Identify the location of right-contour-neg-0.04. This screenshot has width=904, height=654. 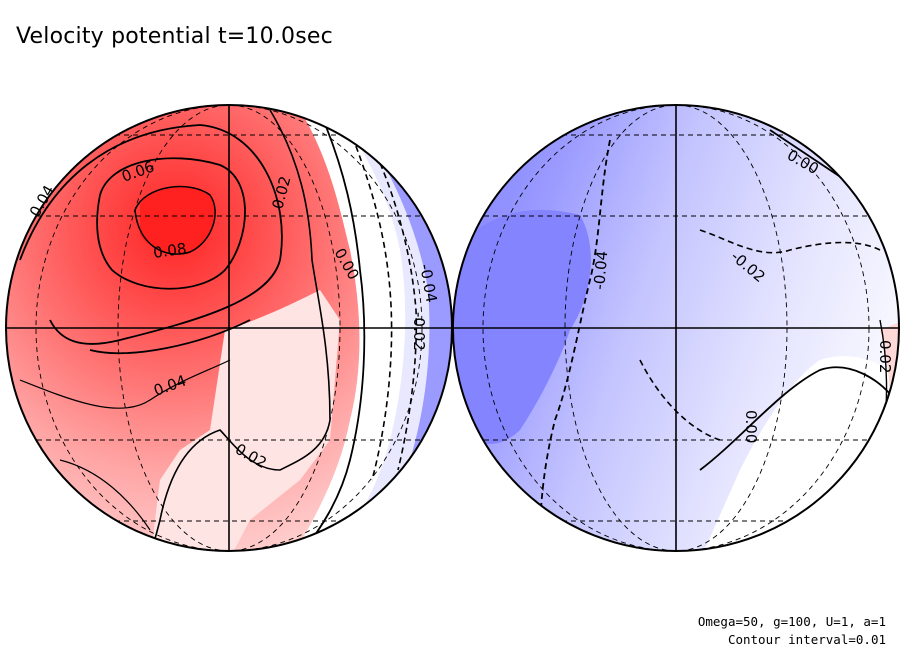
(575, 340).